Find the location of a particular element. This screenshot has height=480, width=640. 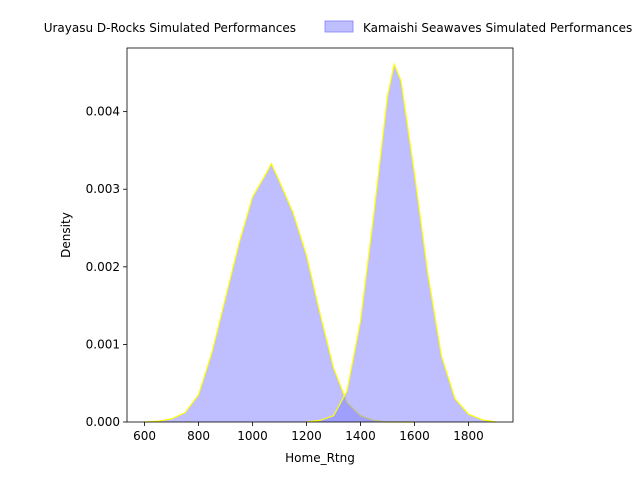

x-tick-label: 1200 is located at coordinates (306, 436).